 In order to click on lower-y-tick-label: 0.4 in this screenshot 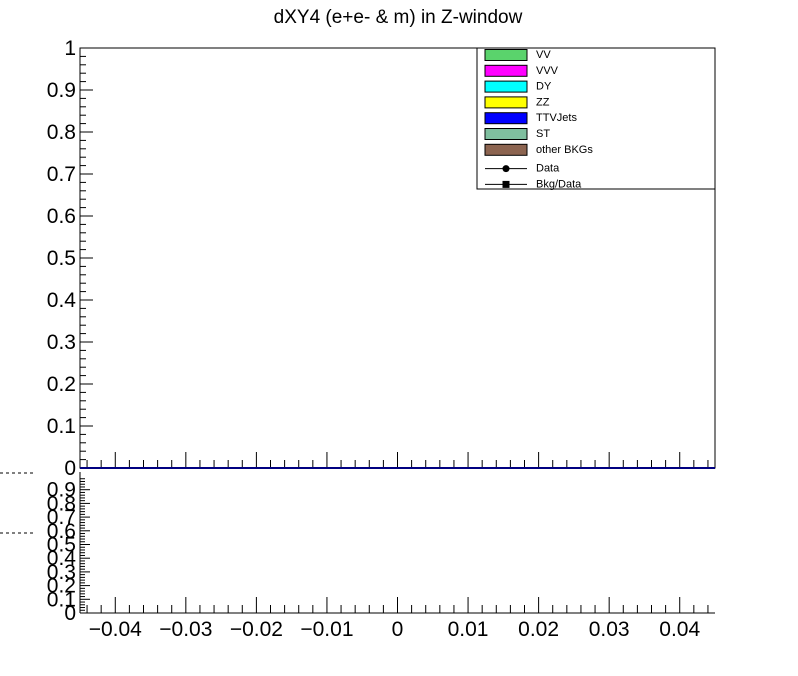, I will do `click(62, 558)`.